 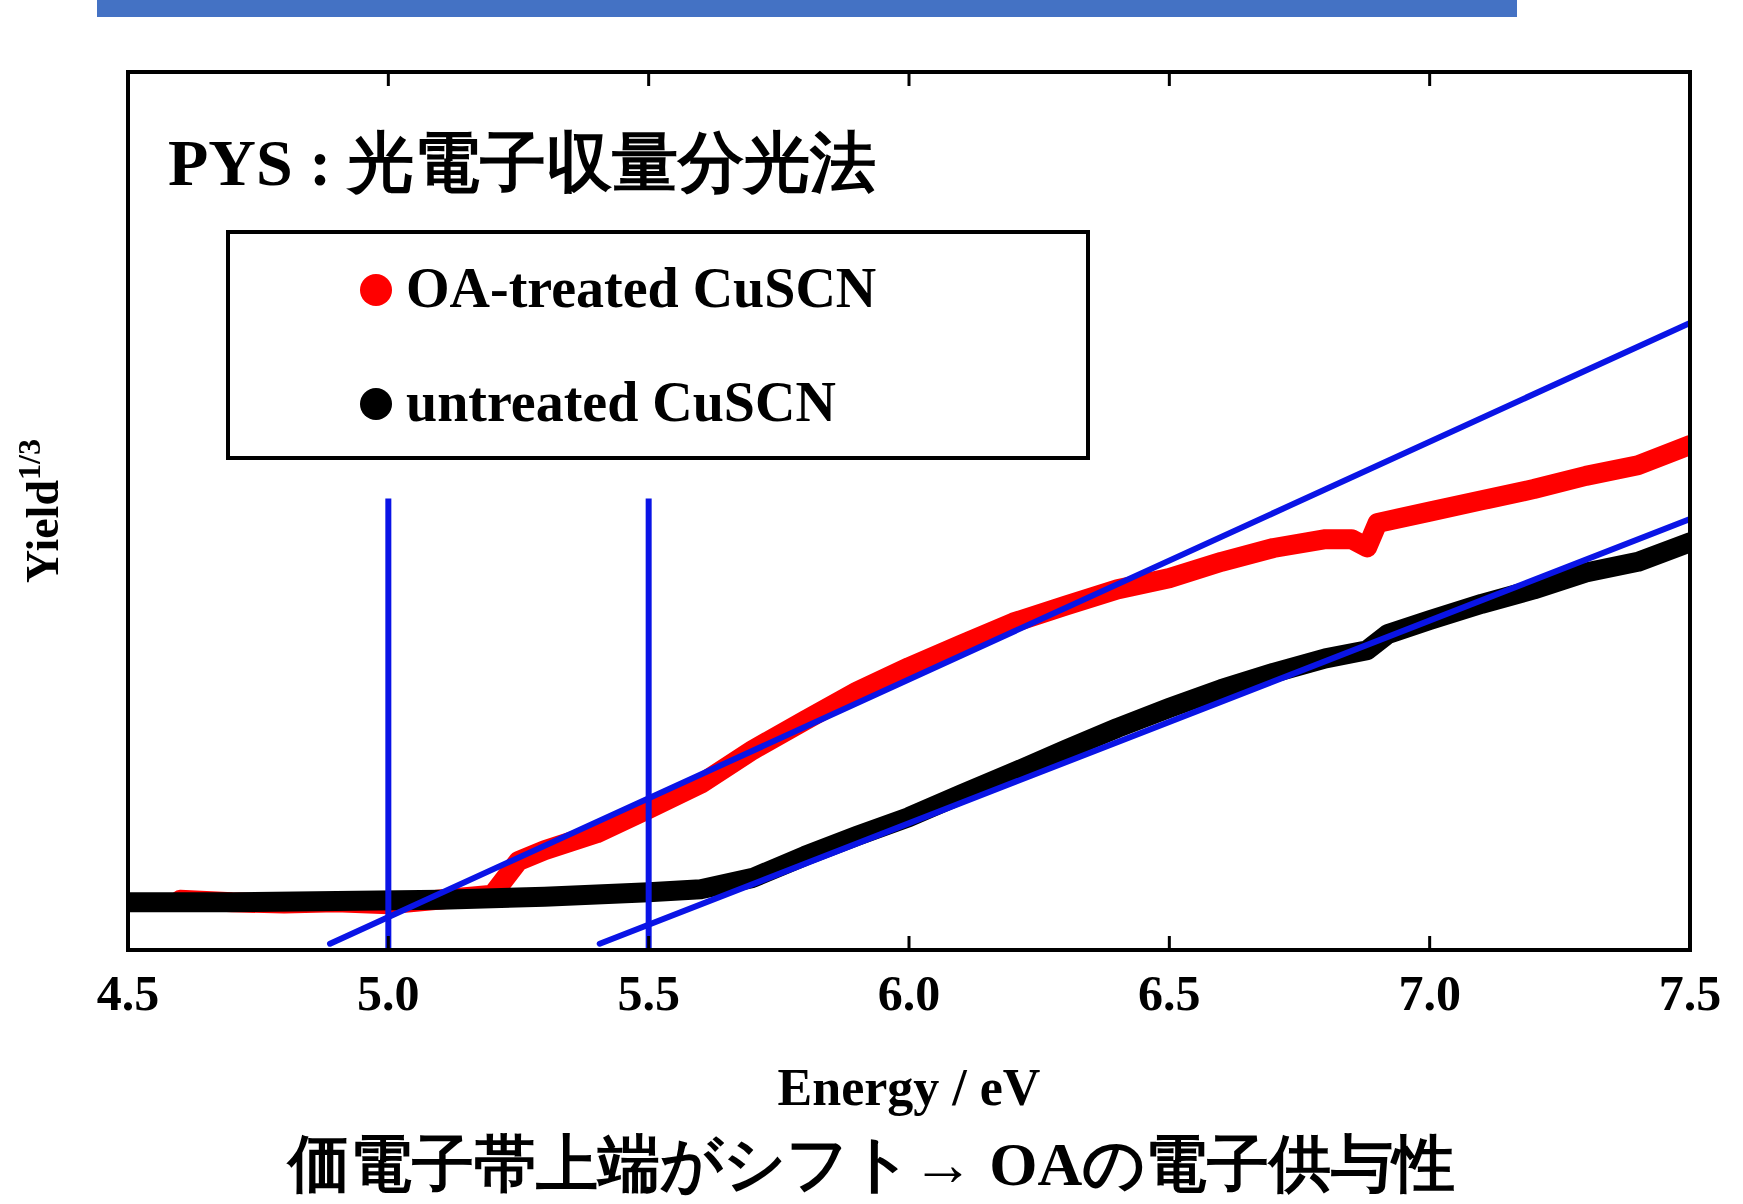 I want to click on x-tick-label: 4.5, so click(x=128, y=993).